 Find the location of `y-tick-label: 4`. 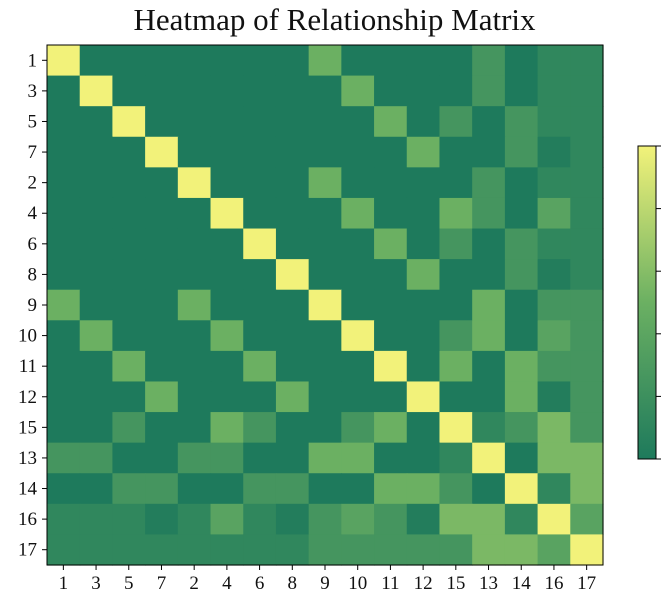

y-tick-label: 4 is located at coordinates (33, 213).